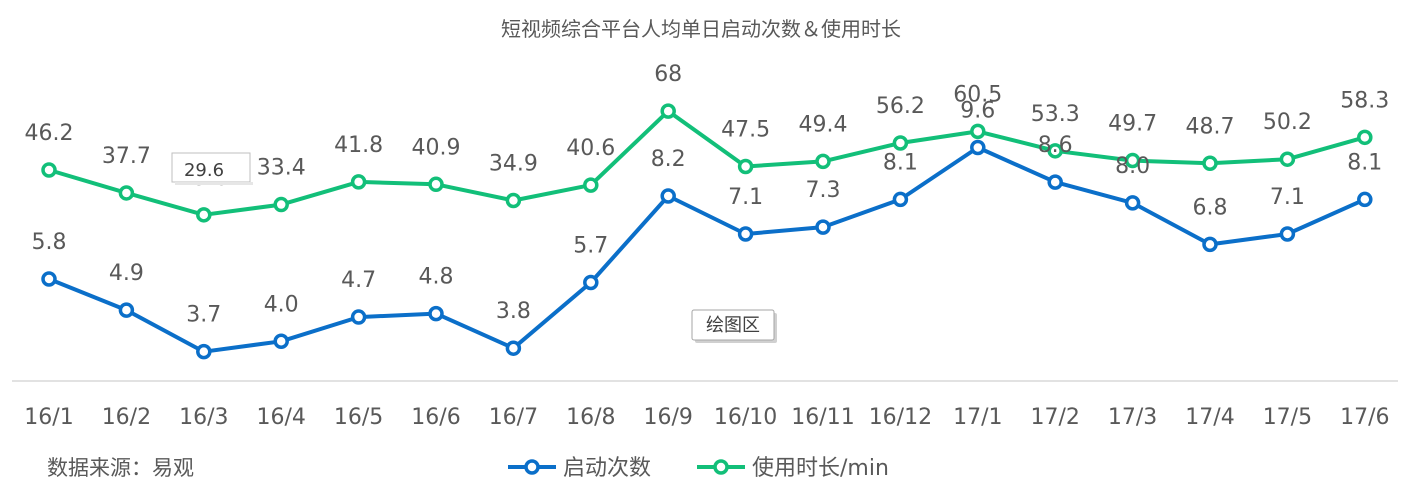 This screenshot has width=1402, height=495. I want to click on x-tick-label: 17/6, so click(1364, 417).